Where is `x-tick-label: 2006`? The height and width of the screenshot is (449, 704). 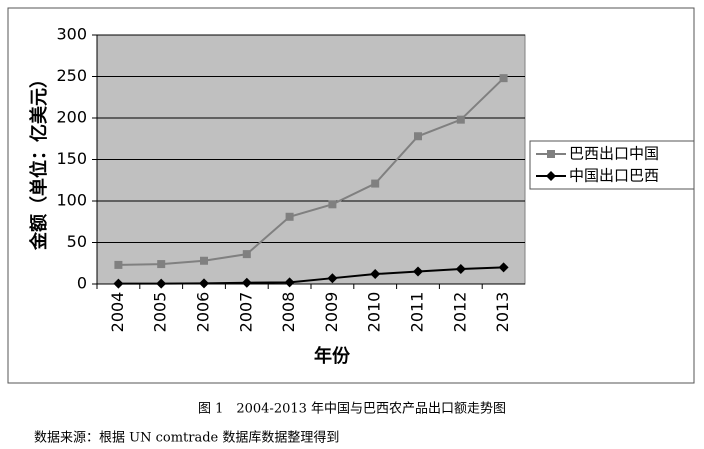 x-tick-label: 2006 is located at coordinates (203, 312).